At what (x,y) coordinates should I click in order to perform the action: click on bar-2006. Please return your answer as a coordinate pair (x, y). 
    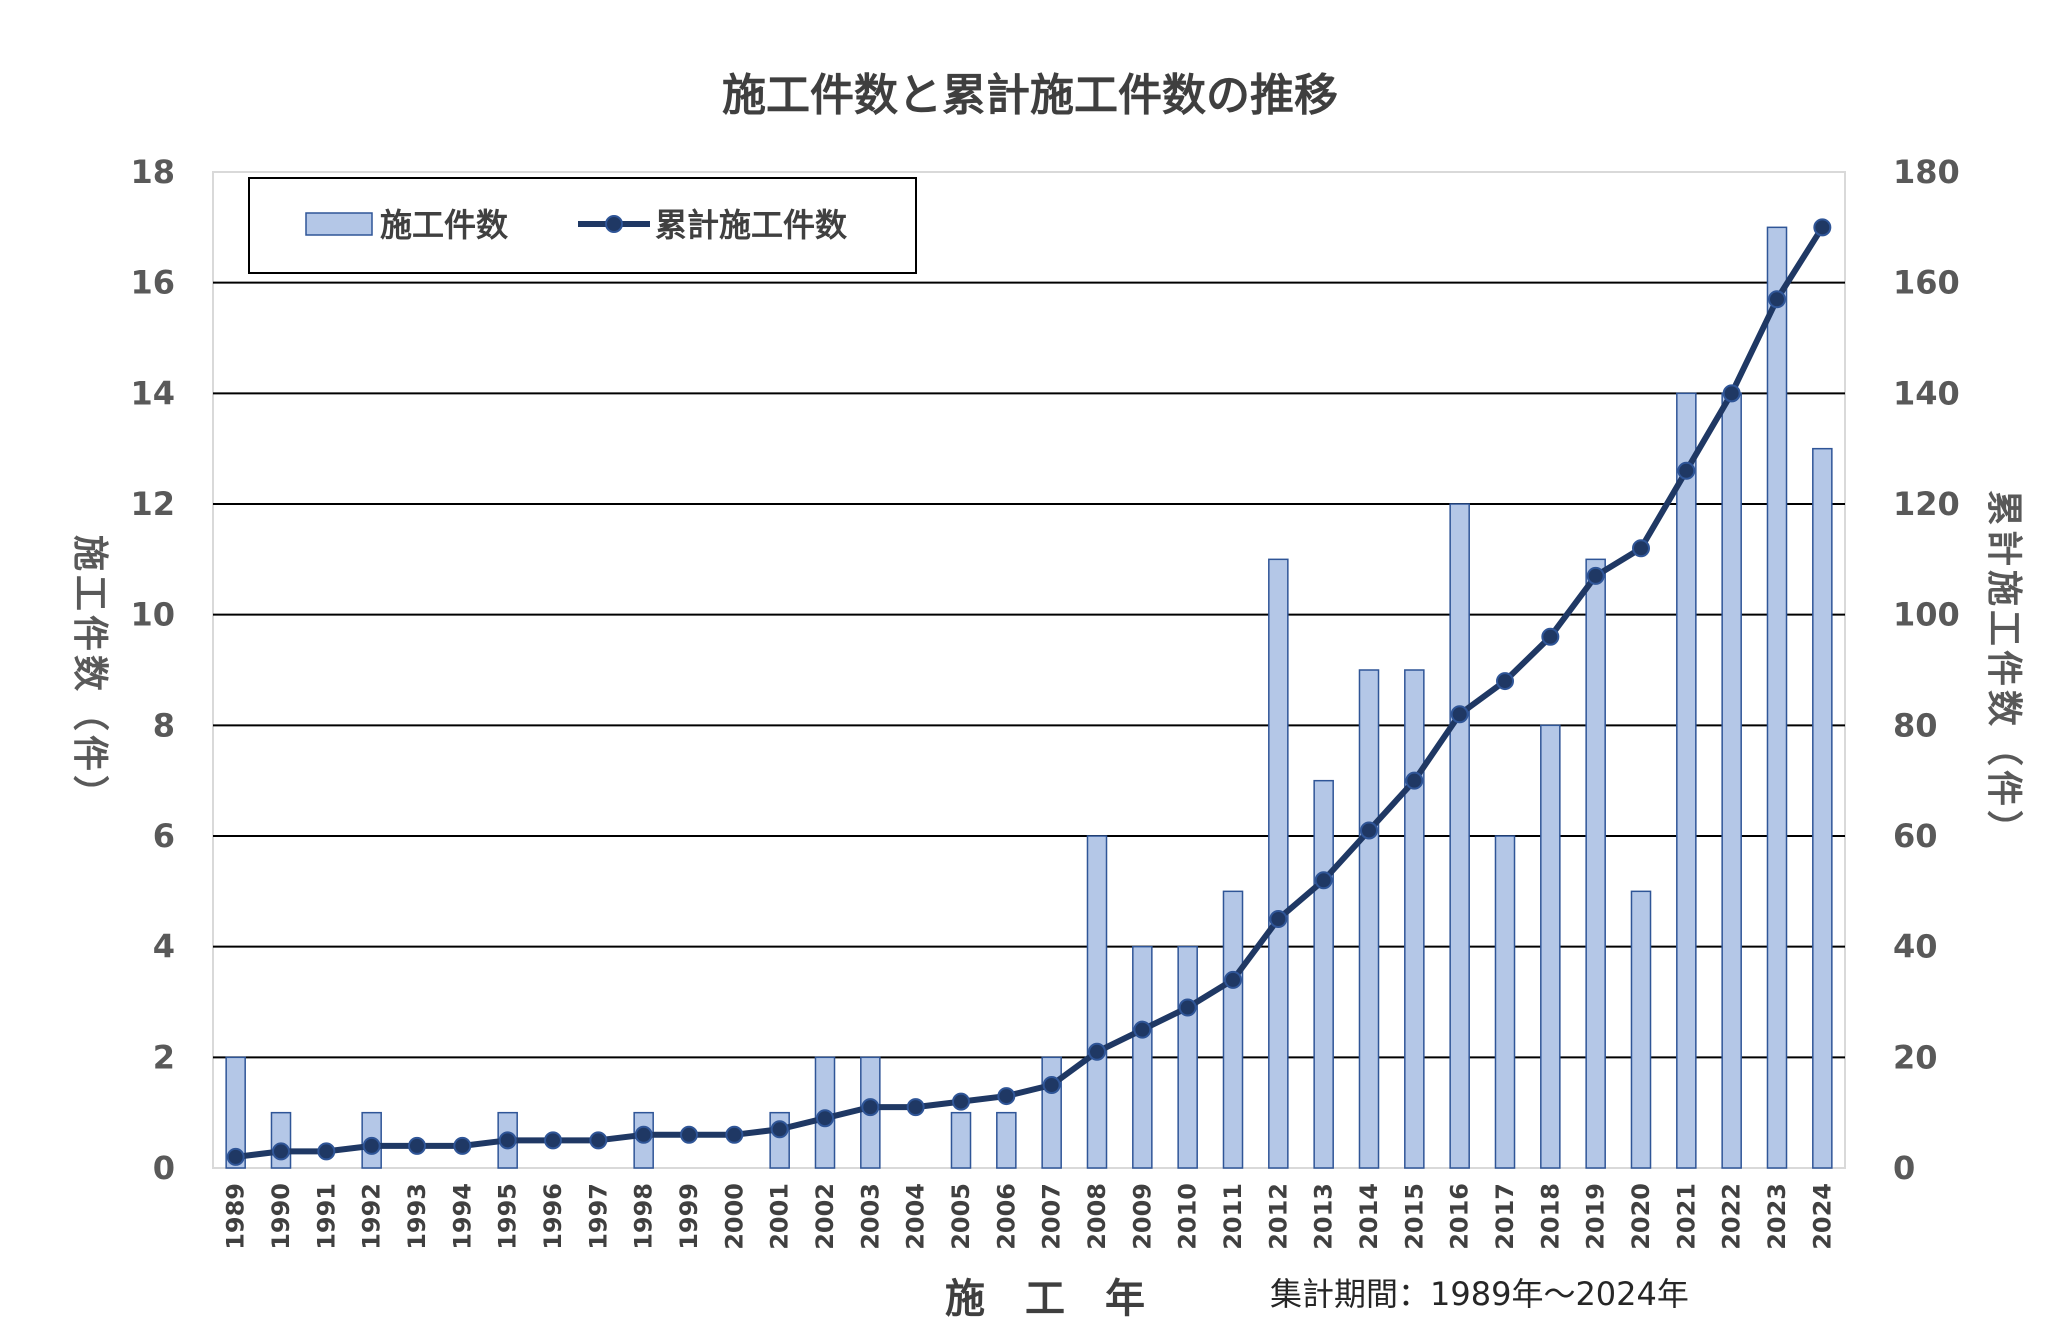
    Looking at the image, I should click on (1006, 1140).